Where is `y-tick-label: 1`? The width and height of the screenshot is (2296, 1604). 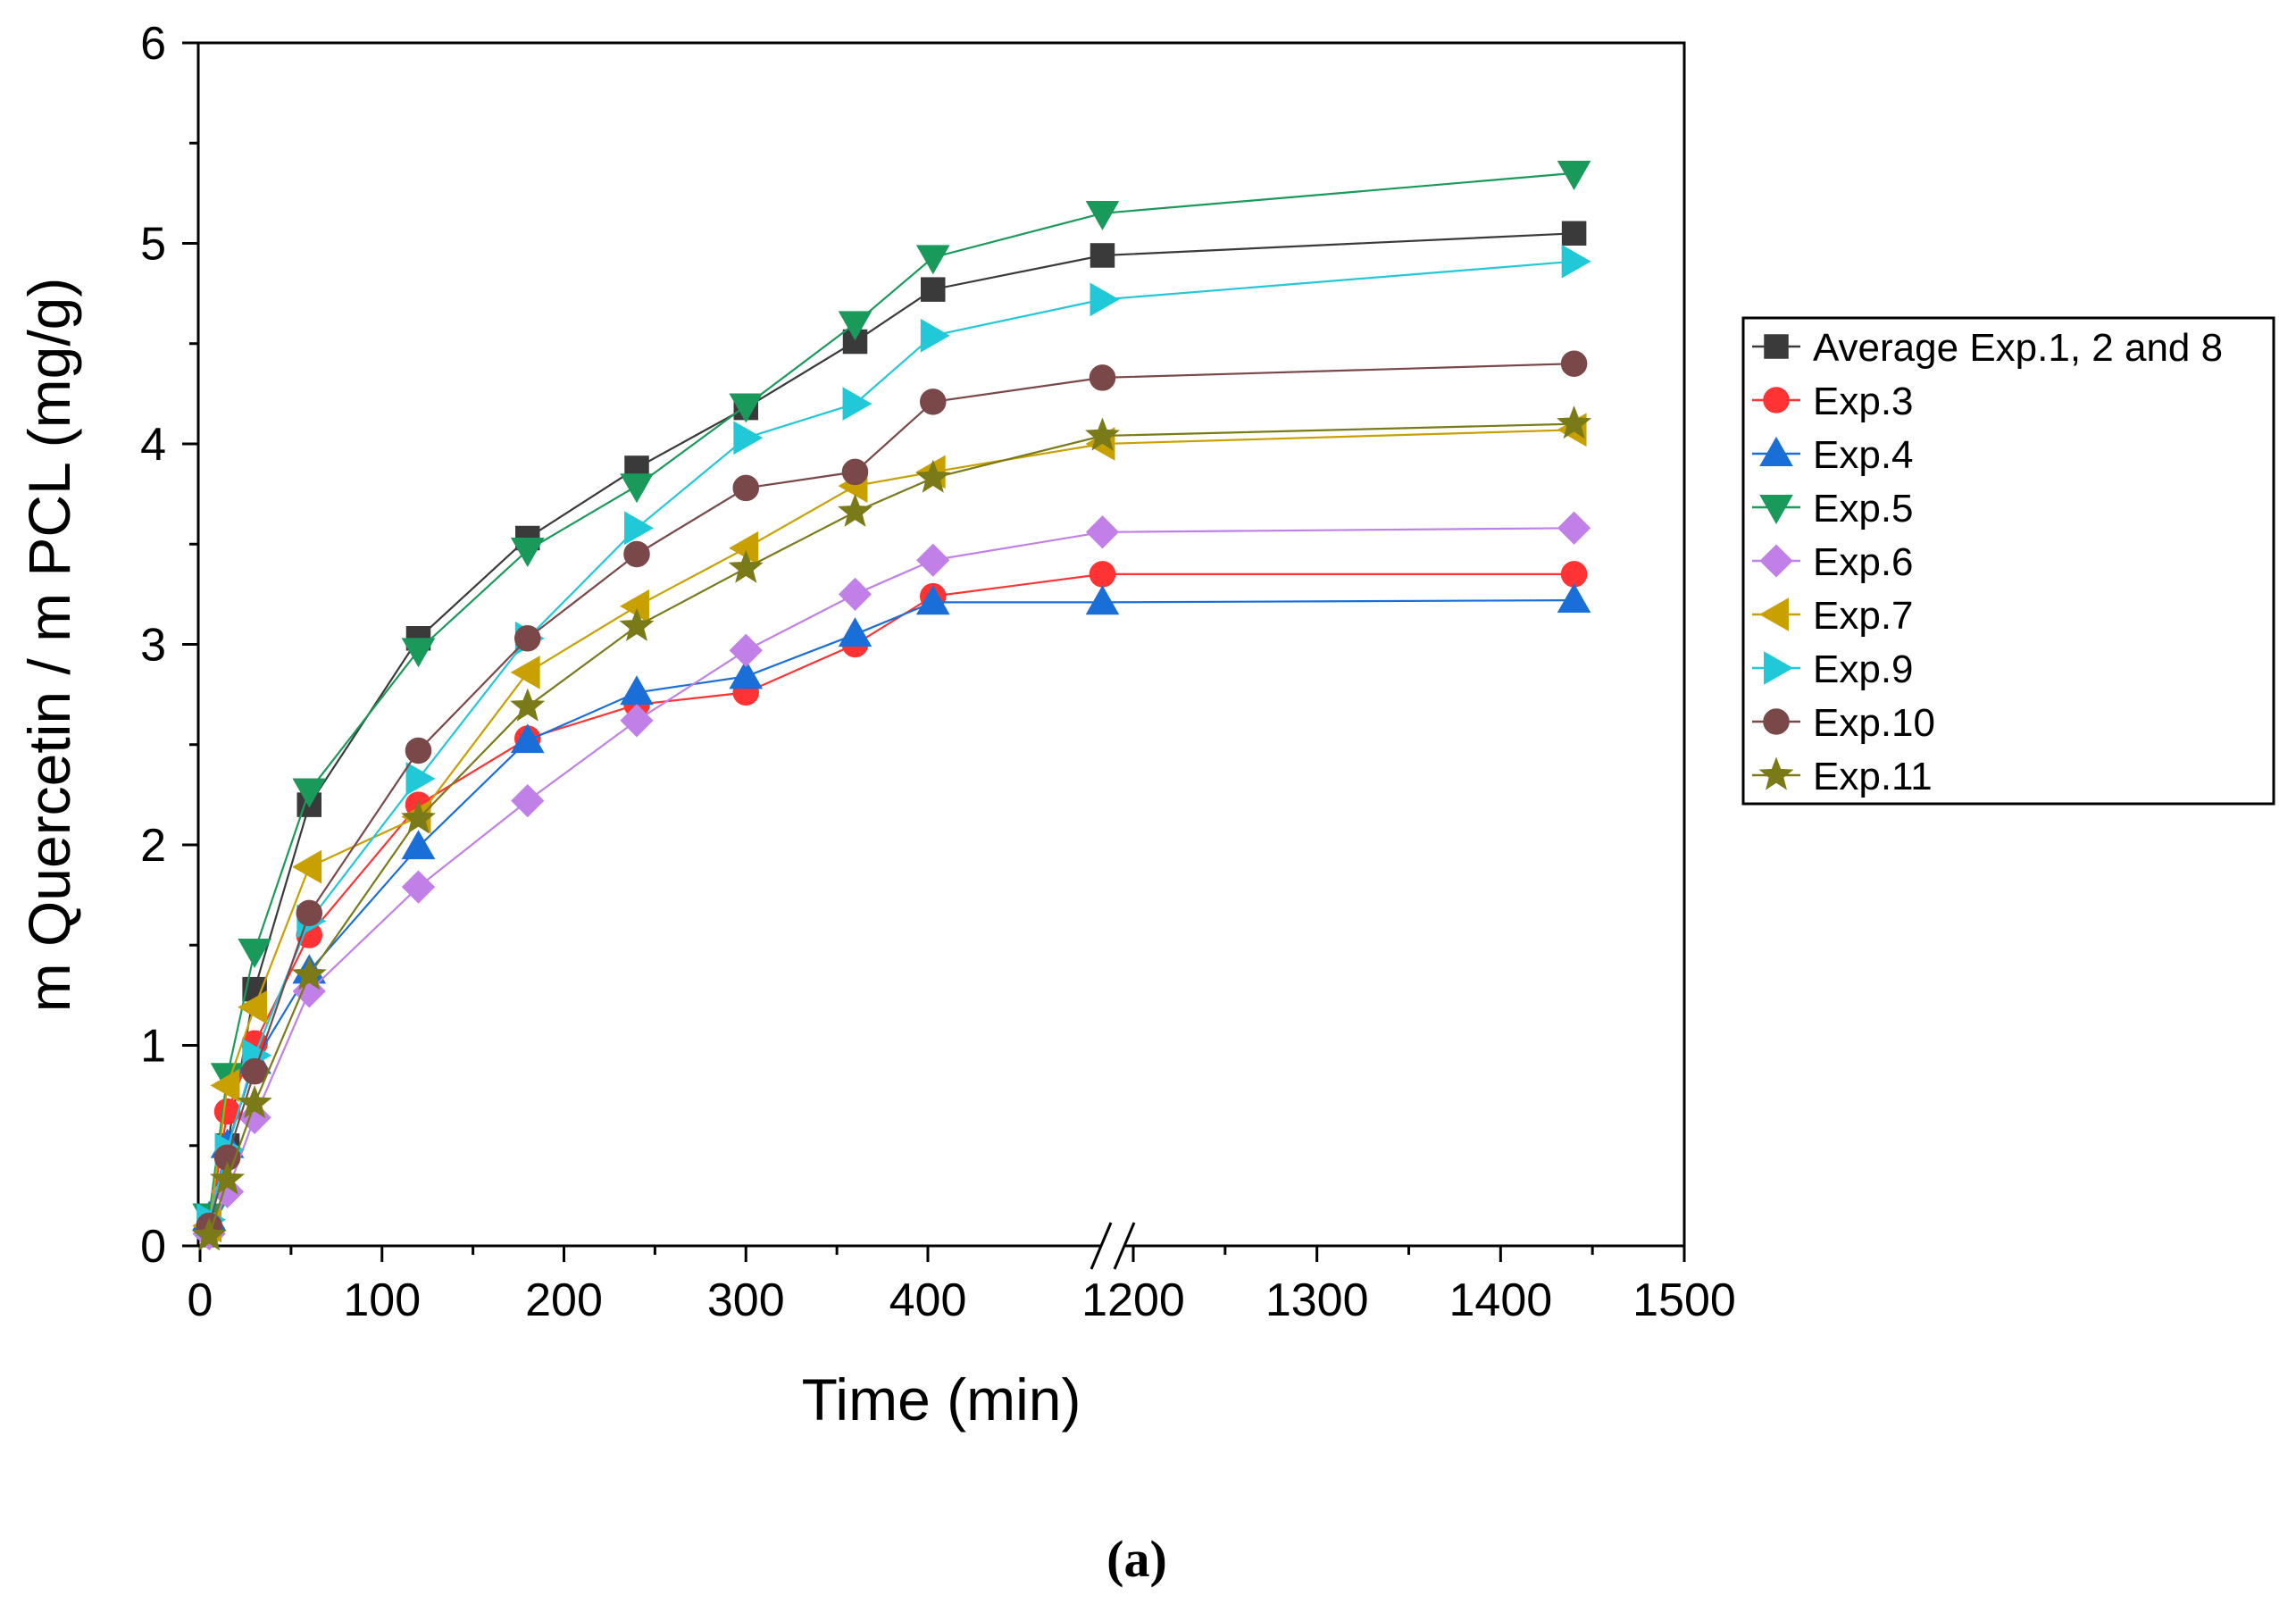
y-tick-label: 1 is located at coordinates (153, 1047).